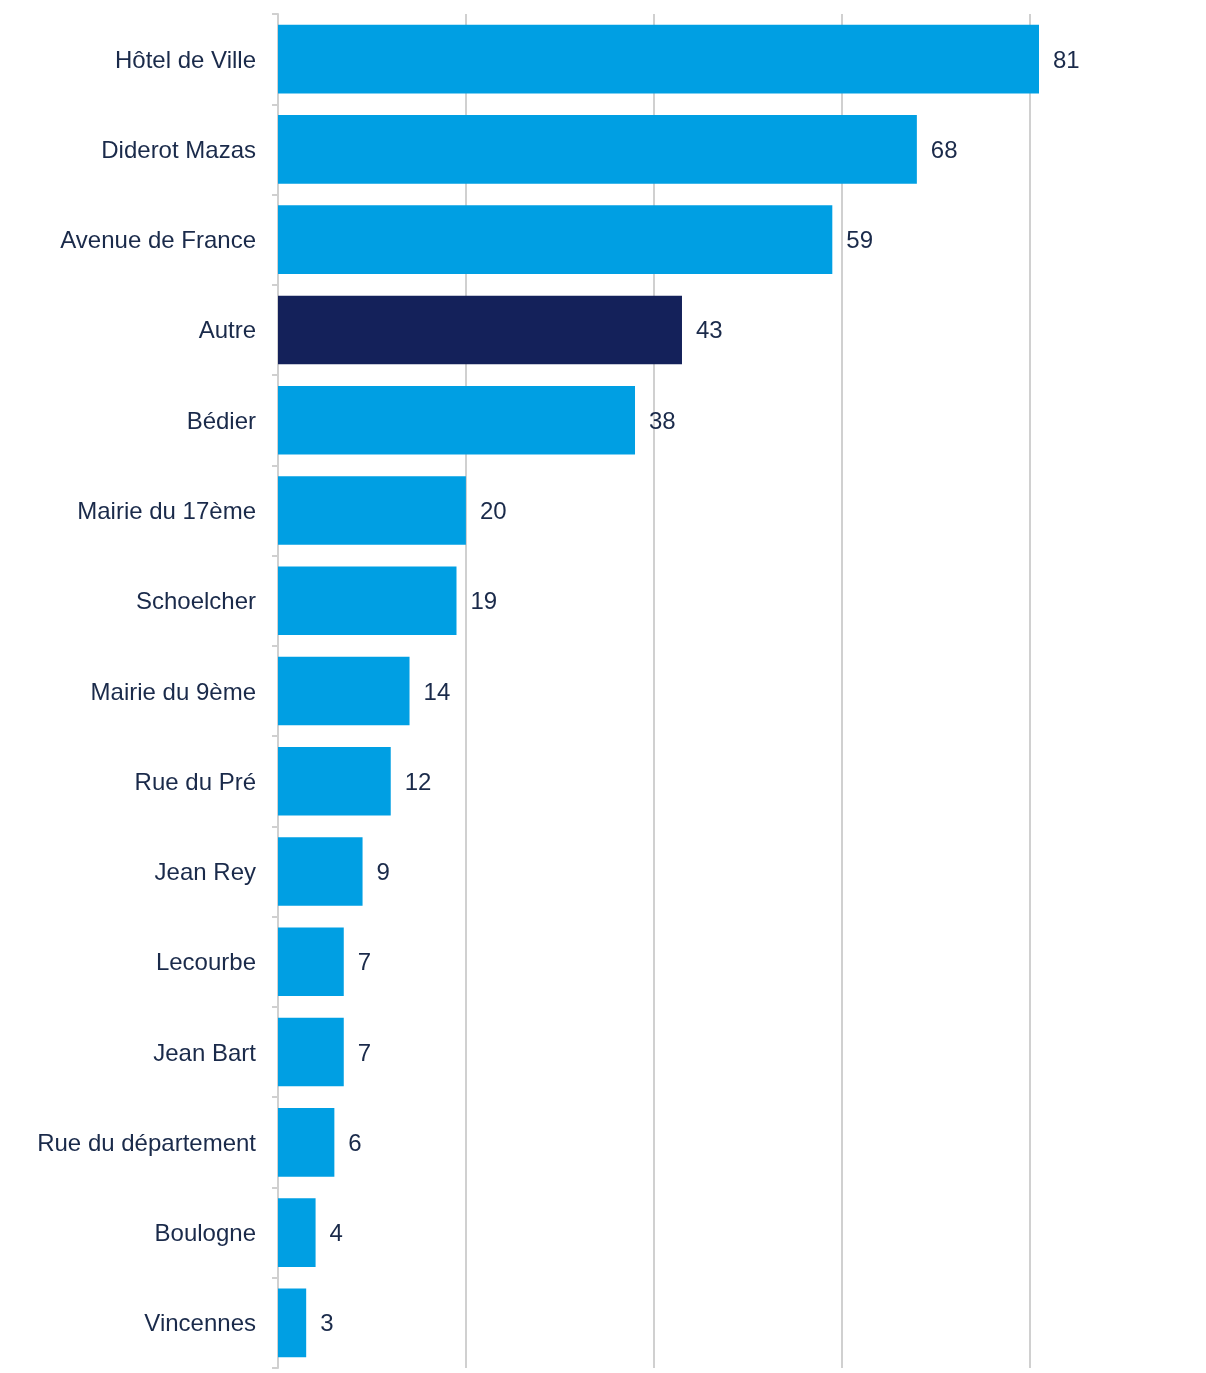 Image resolution: width=1206 pixels, height=1373 pixels. What do you see at coordinates (205, 1233) in the screenshot?
I see `y-tick-label: Boulogne` at bounding box center [205, 1233].